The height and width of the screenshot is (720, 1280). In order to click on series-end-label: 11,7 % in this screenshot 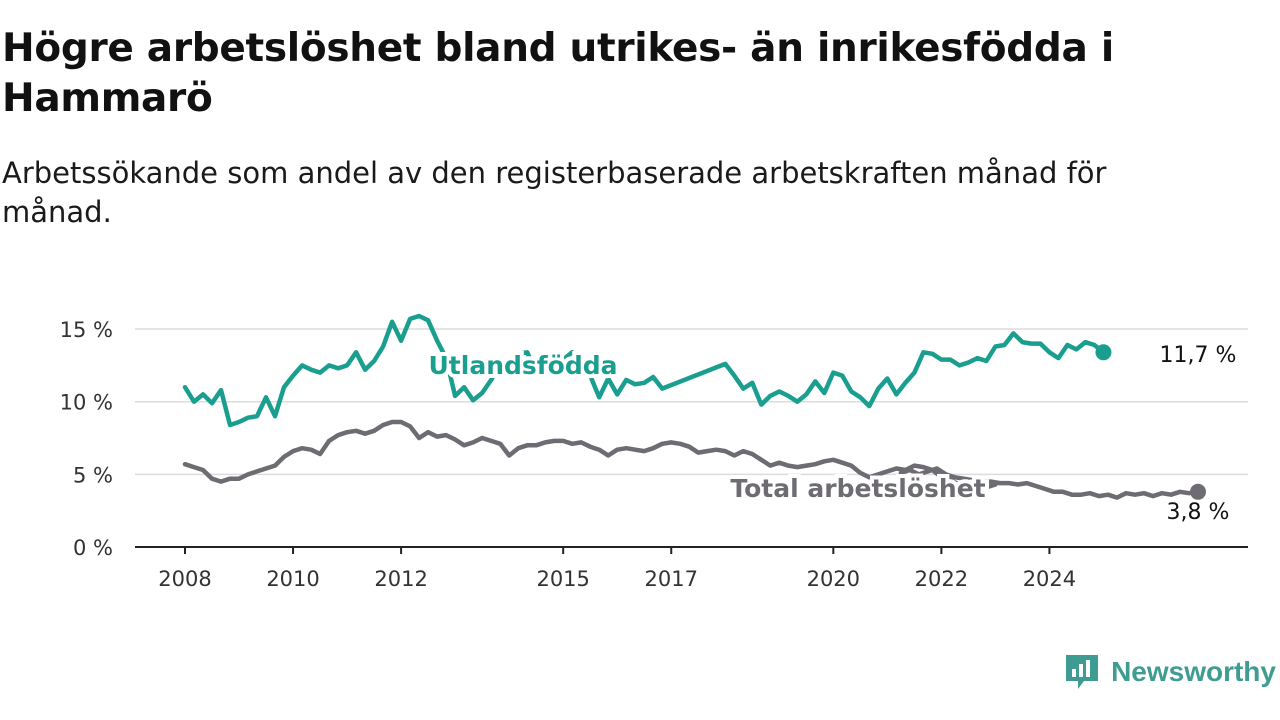, I will do `click(1198, 355)`.